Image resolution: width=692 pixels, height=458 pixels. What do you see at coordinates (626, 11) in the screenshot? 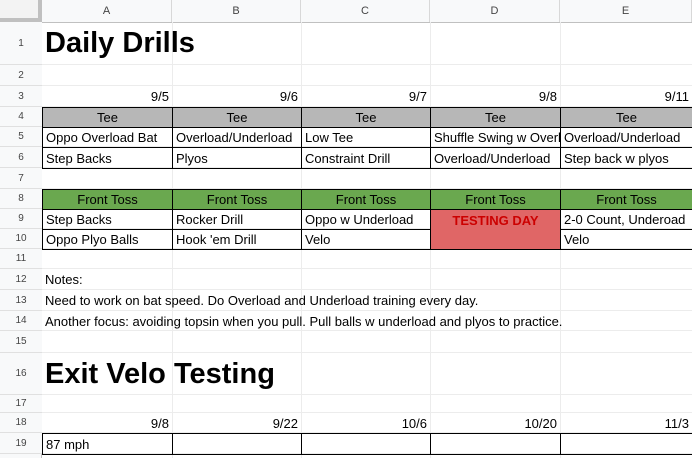
I see `column-header-e: E` at bounding box center [626, 11].